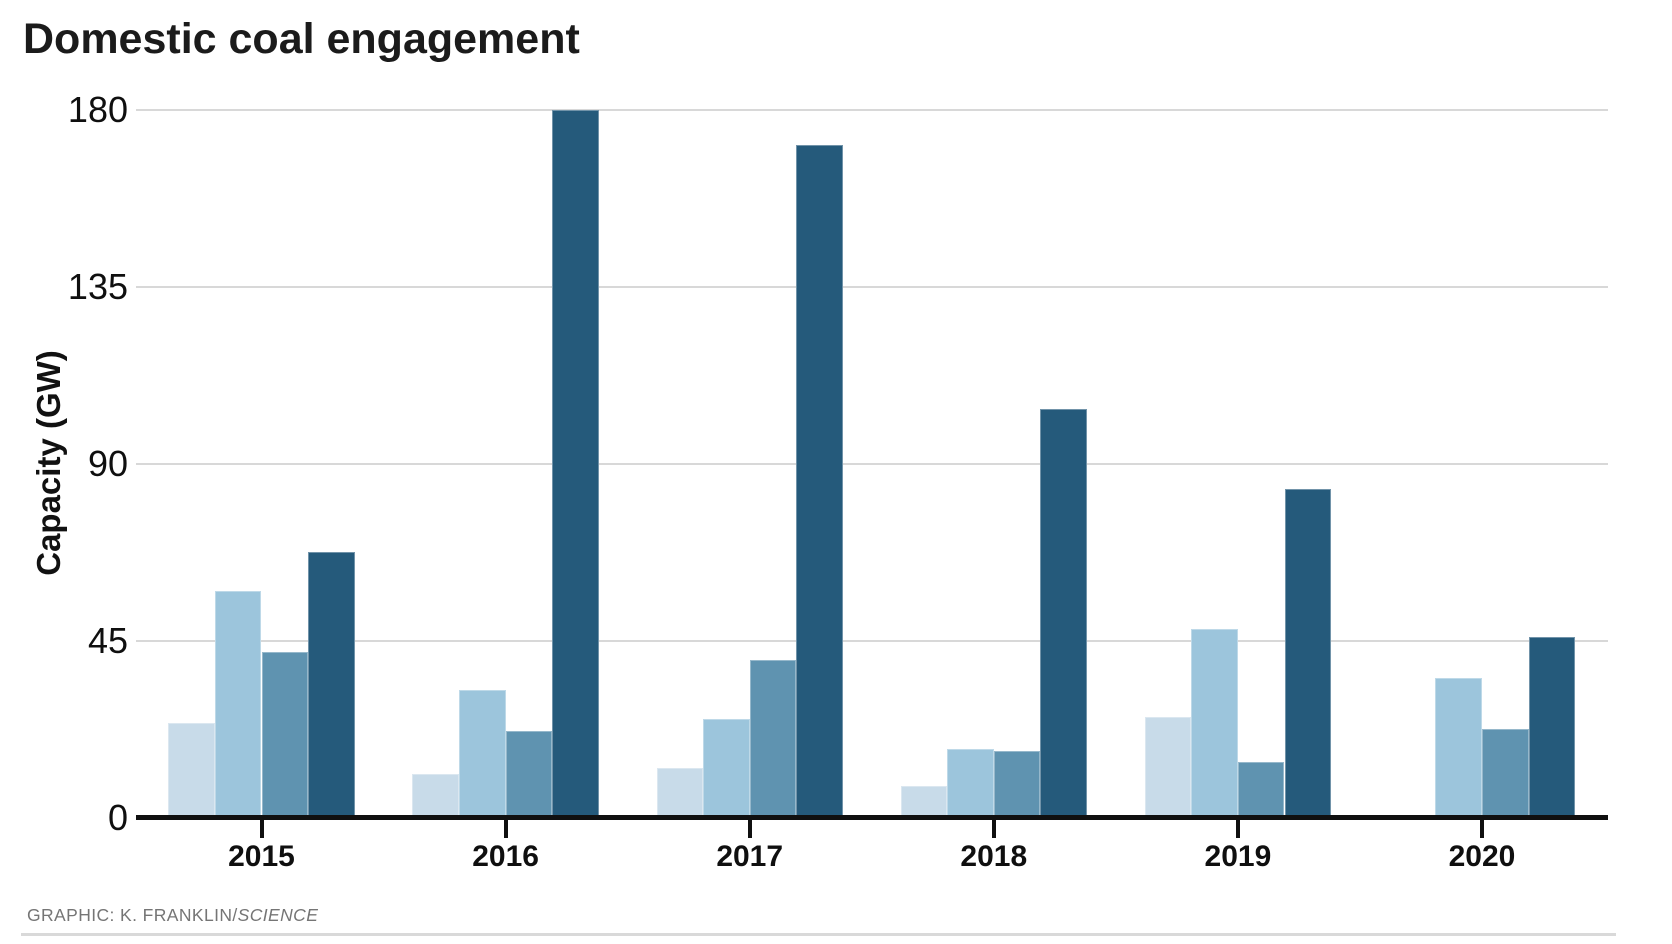 This screenshot has height=944, width=1672. I want to click on chart-title: Domestic coal engagement, so click(301, 39).